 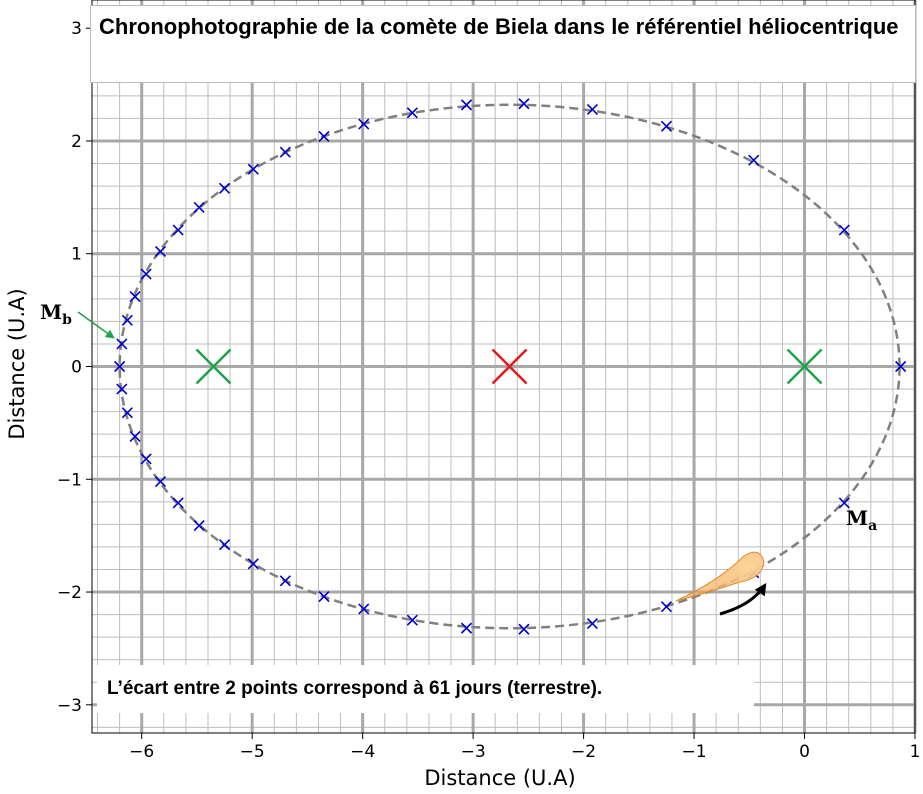 I want to click on foyer-vide-marker, so click(x=213, y=366).